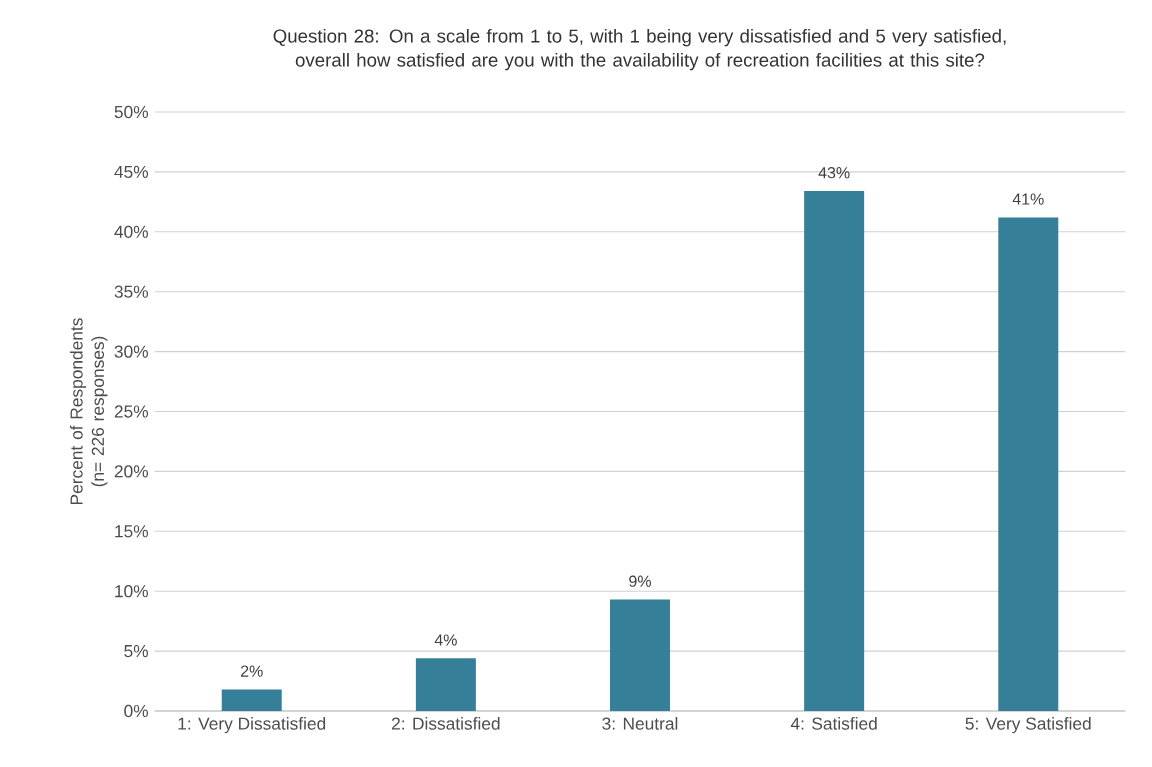  Describe the element at coordinates (1028, 199) in the screenshot. I see `data-label: 41%` at that location.